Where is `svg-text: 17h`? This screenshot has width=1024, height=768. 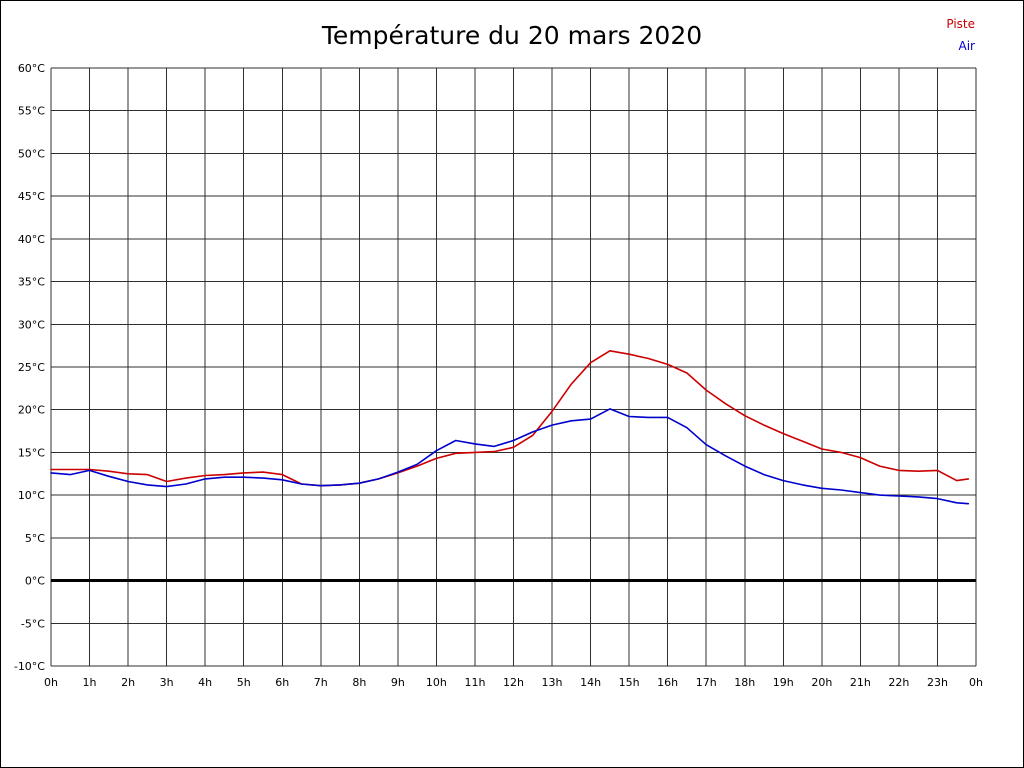
svg-text: 17h is located at coordinates (706, 682).